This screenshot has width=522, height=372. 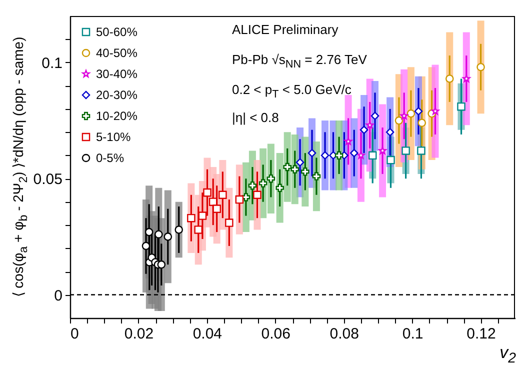 I want to click on x-axis-title: v$_{2}$, so click(x=508, y=354).